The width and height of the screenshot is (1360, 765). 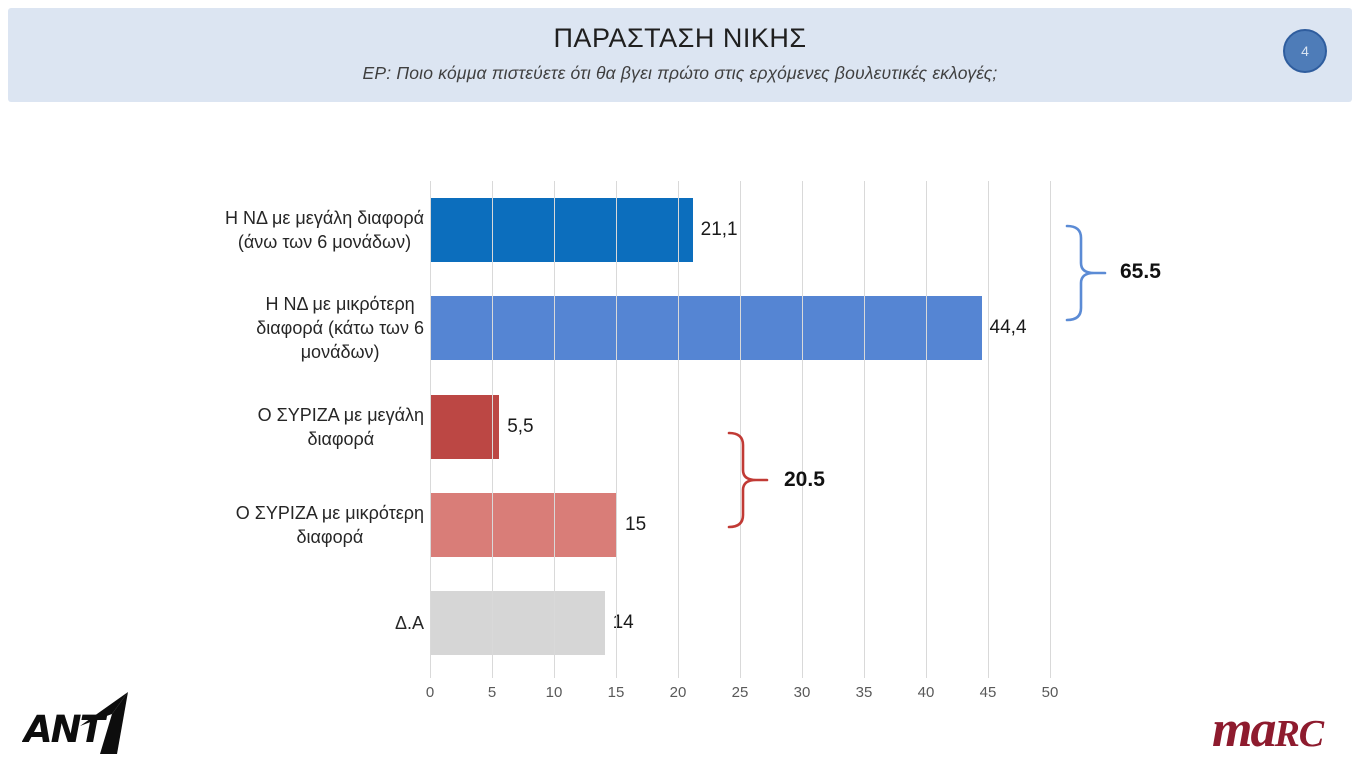 I want to click on category-label-text: Ο ΣΥΡΙΖΑ με μεγάλη διαφορά, so click(x=340, y=426).